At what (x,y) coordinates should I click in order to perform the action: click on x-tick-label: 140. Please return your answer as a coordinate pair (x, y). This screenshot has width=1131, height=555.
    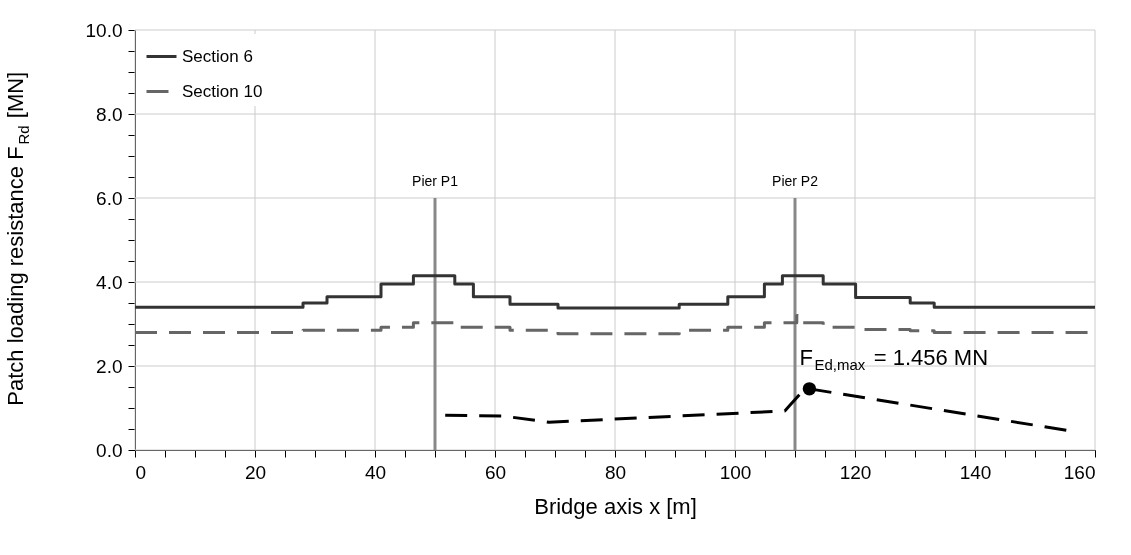
    Looking at the image, I should click on (975, 472).